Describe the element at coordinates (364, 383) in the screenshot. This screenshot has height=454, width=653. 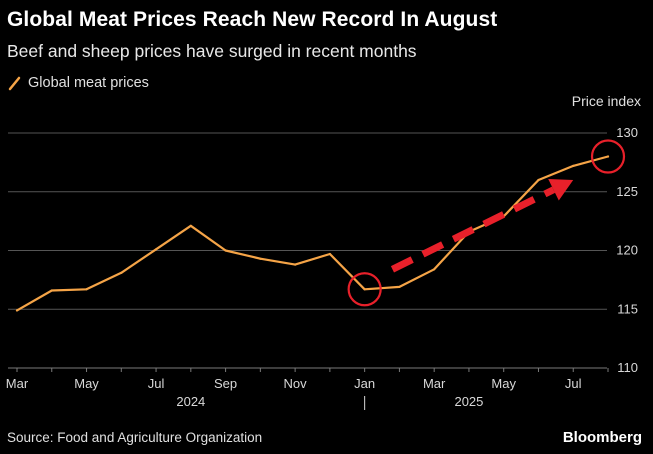
I see `x-tick-label: Jan` at that location.